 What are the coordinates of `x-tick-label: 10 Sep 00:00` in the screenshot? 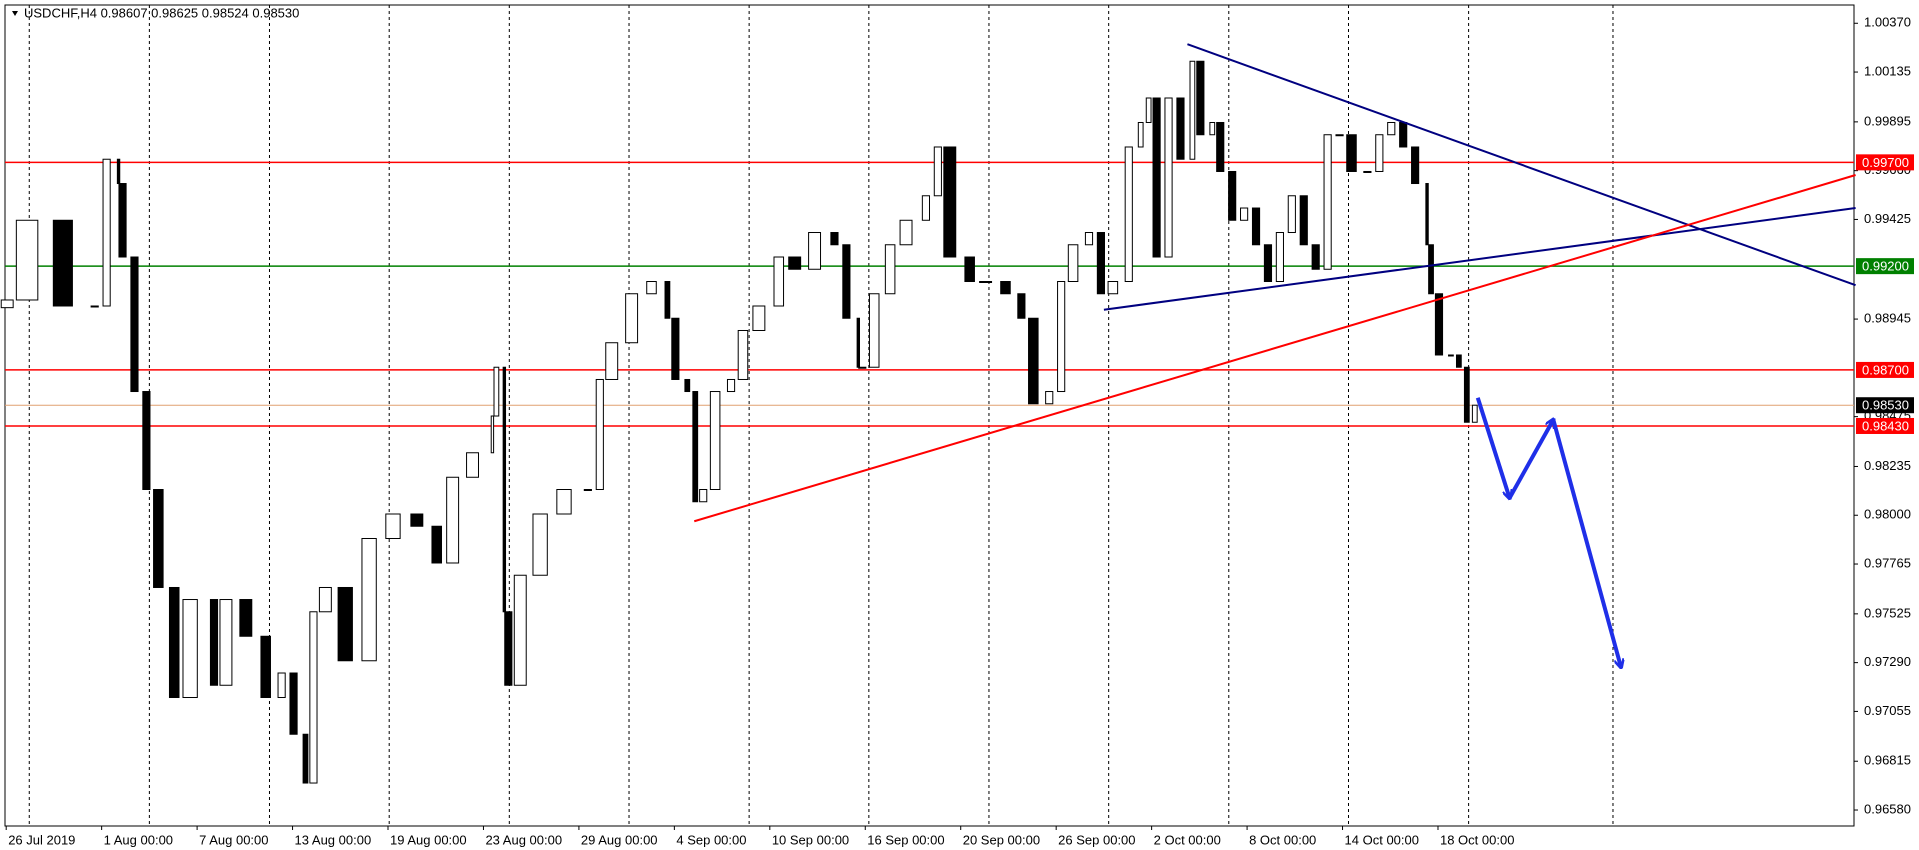 It's located at (810, 839).